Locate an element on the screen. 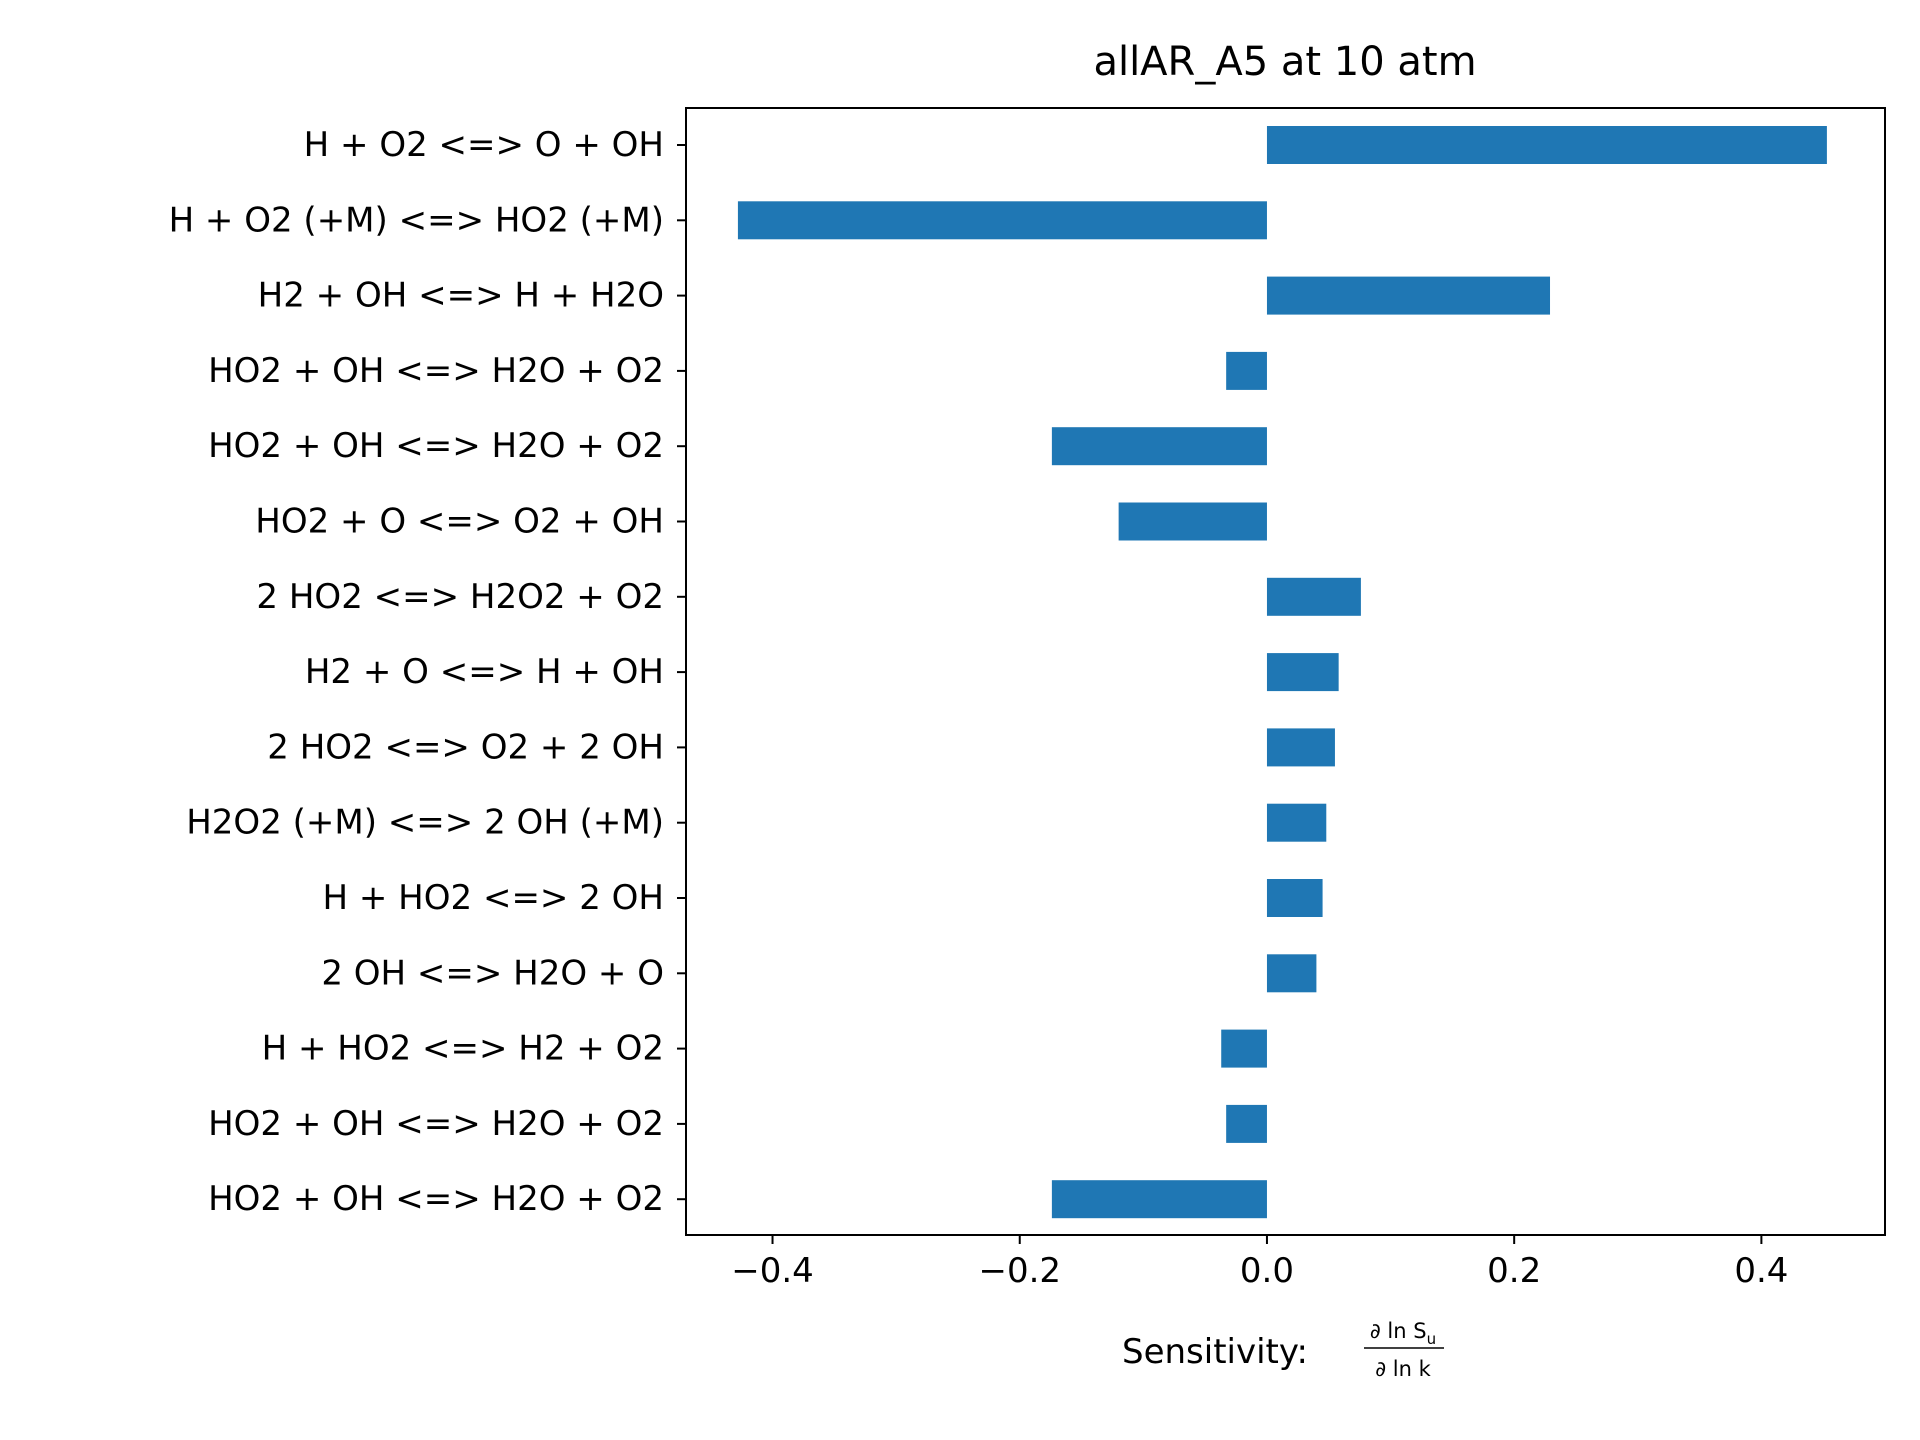 The width and height of the screenshot is (1920, 1440). y-tick-label: H + HO2 <=> 2 OH is located at coordinates (493, 898).